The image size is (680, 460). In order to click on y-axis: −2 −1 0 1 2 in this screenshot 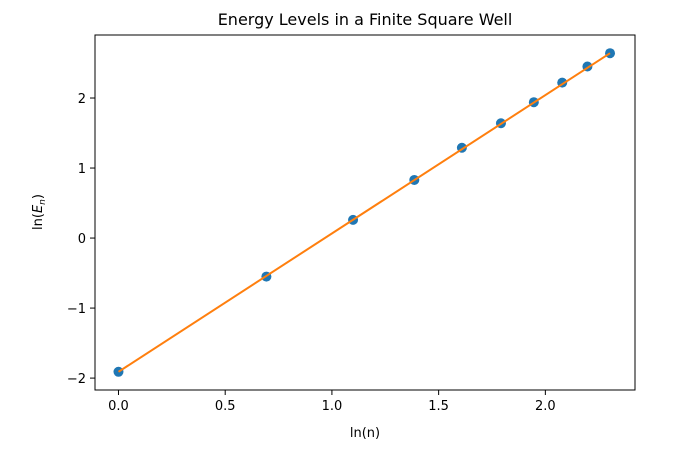, I will do `click(81, 239)`.